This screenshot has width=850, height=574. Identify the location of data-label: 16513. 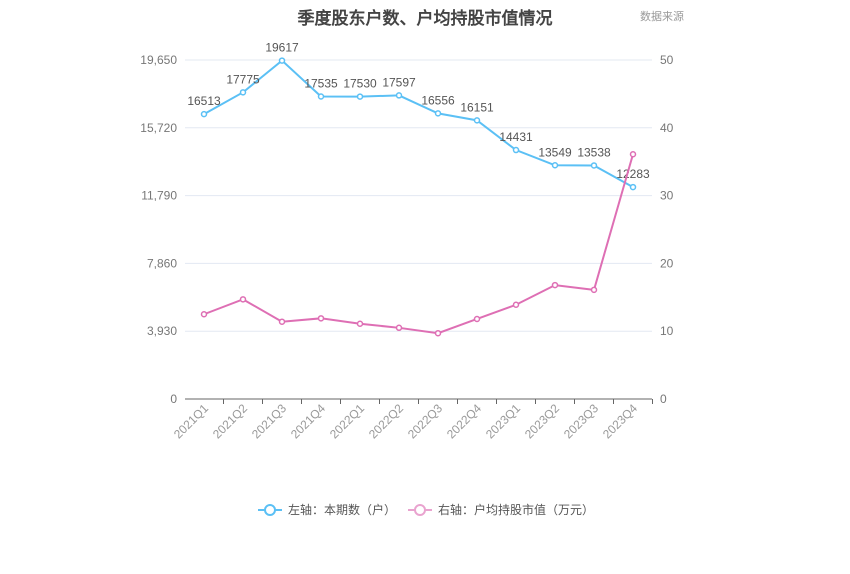
(204, 101).